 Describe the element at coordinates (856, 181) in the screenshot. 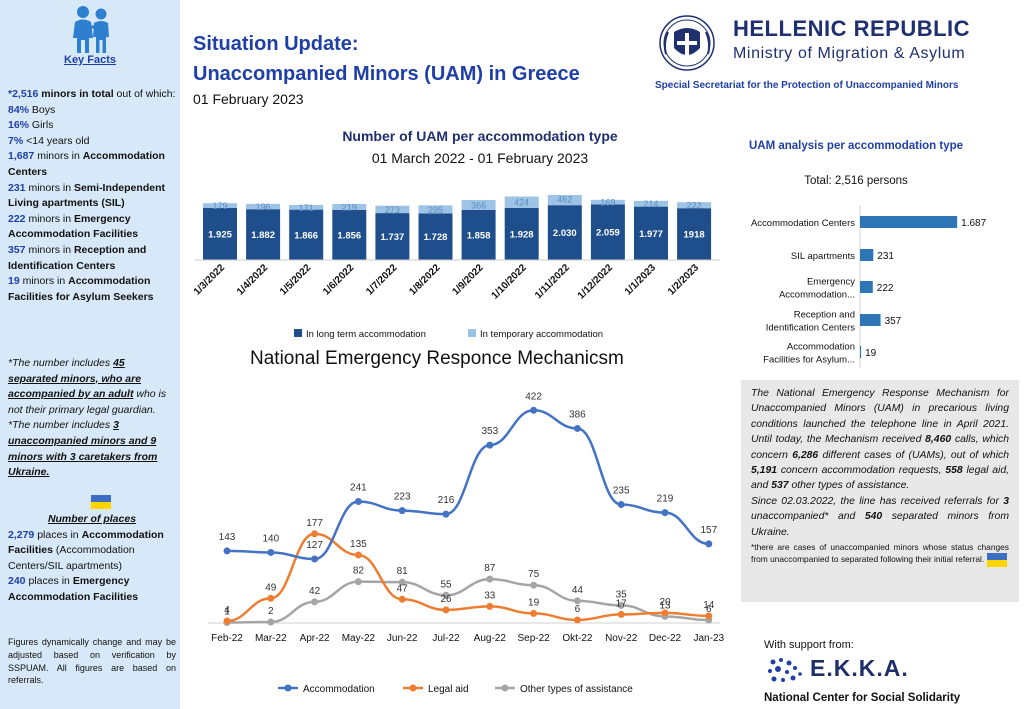

I see `hbar-chart-subtitle: Total: 2,516 persons` at that location.